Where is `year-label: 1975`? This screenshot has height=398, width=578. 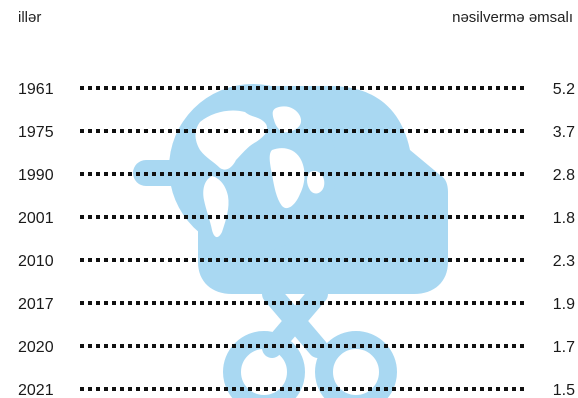
year-label: 1975 is located at coordinates (36, 132).